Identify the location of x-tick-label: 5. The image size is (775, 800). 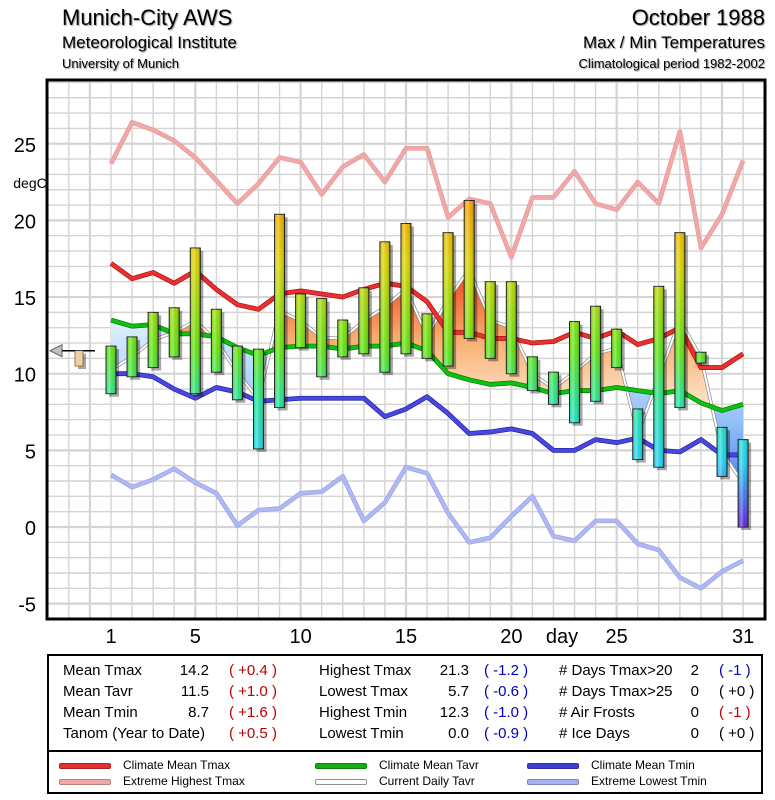
(195, 637).